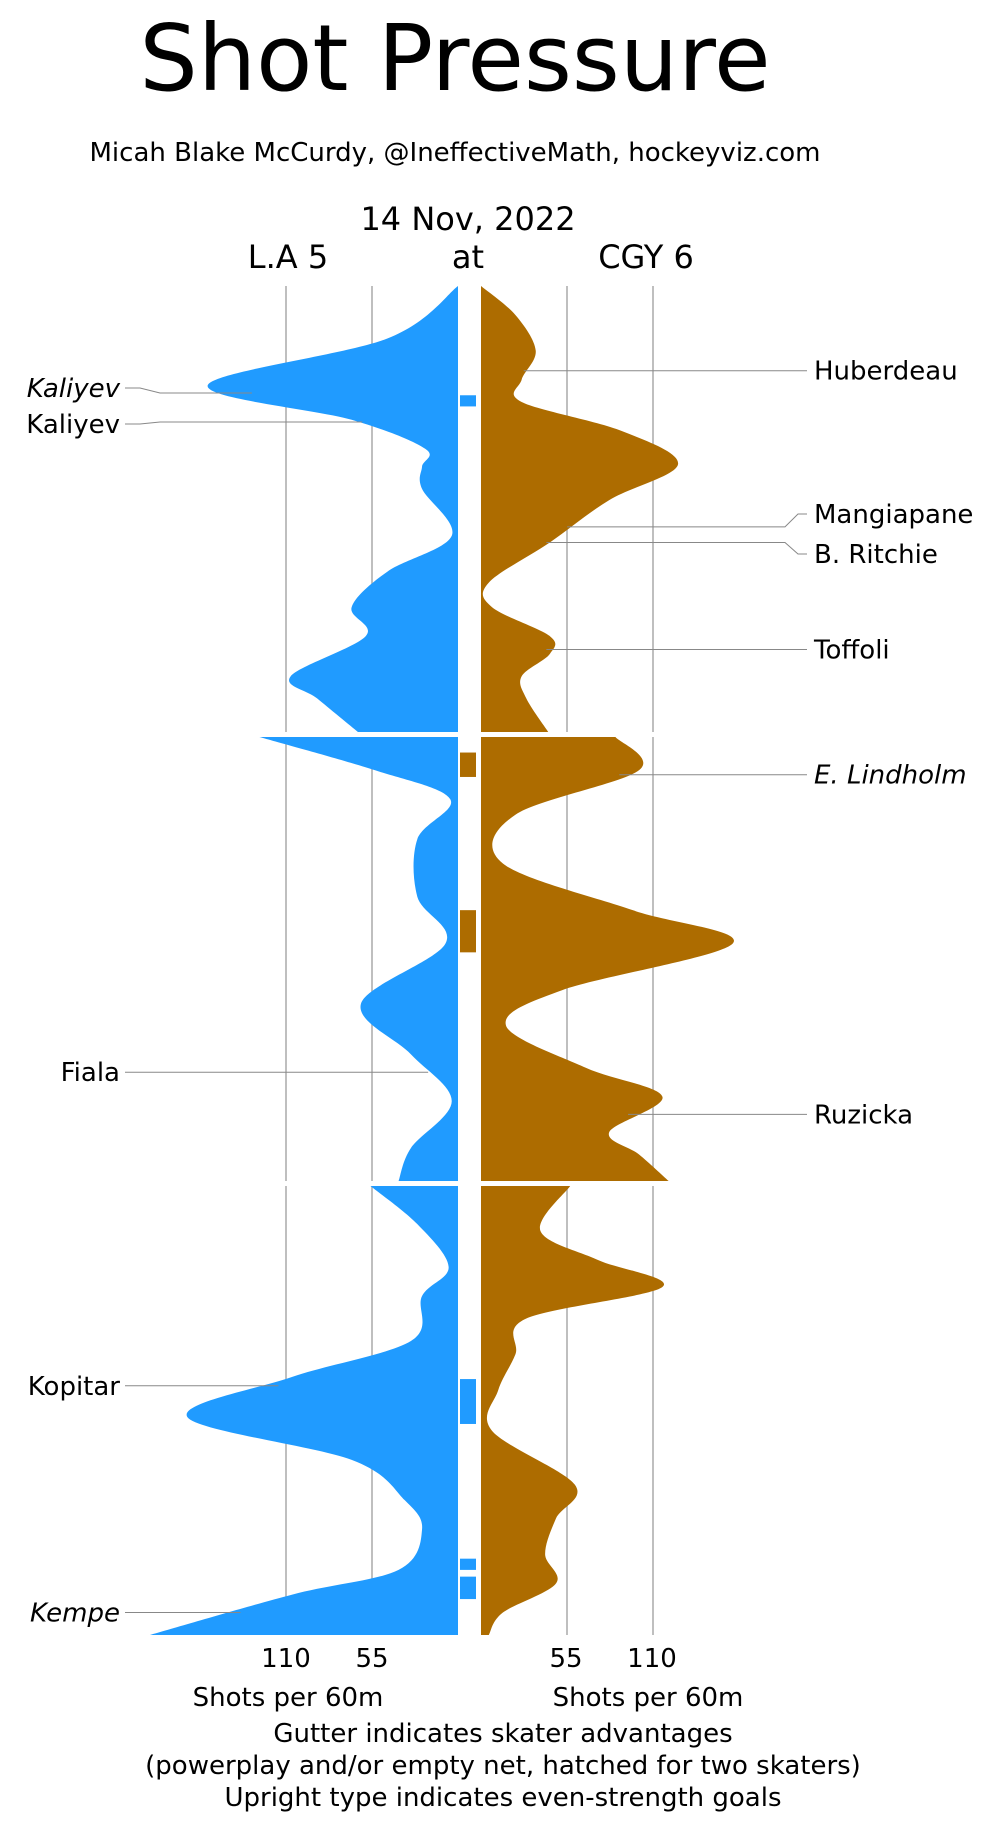 This screenshot has height=1827, width=1003. I want to click on goal-label-kempe: Kempe, so click(75, 1614).